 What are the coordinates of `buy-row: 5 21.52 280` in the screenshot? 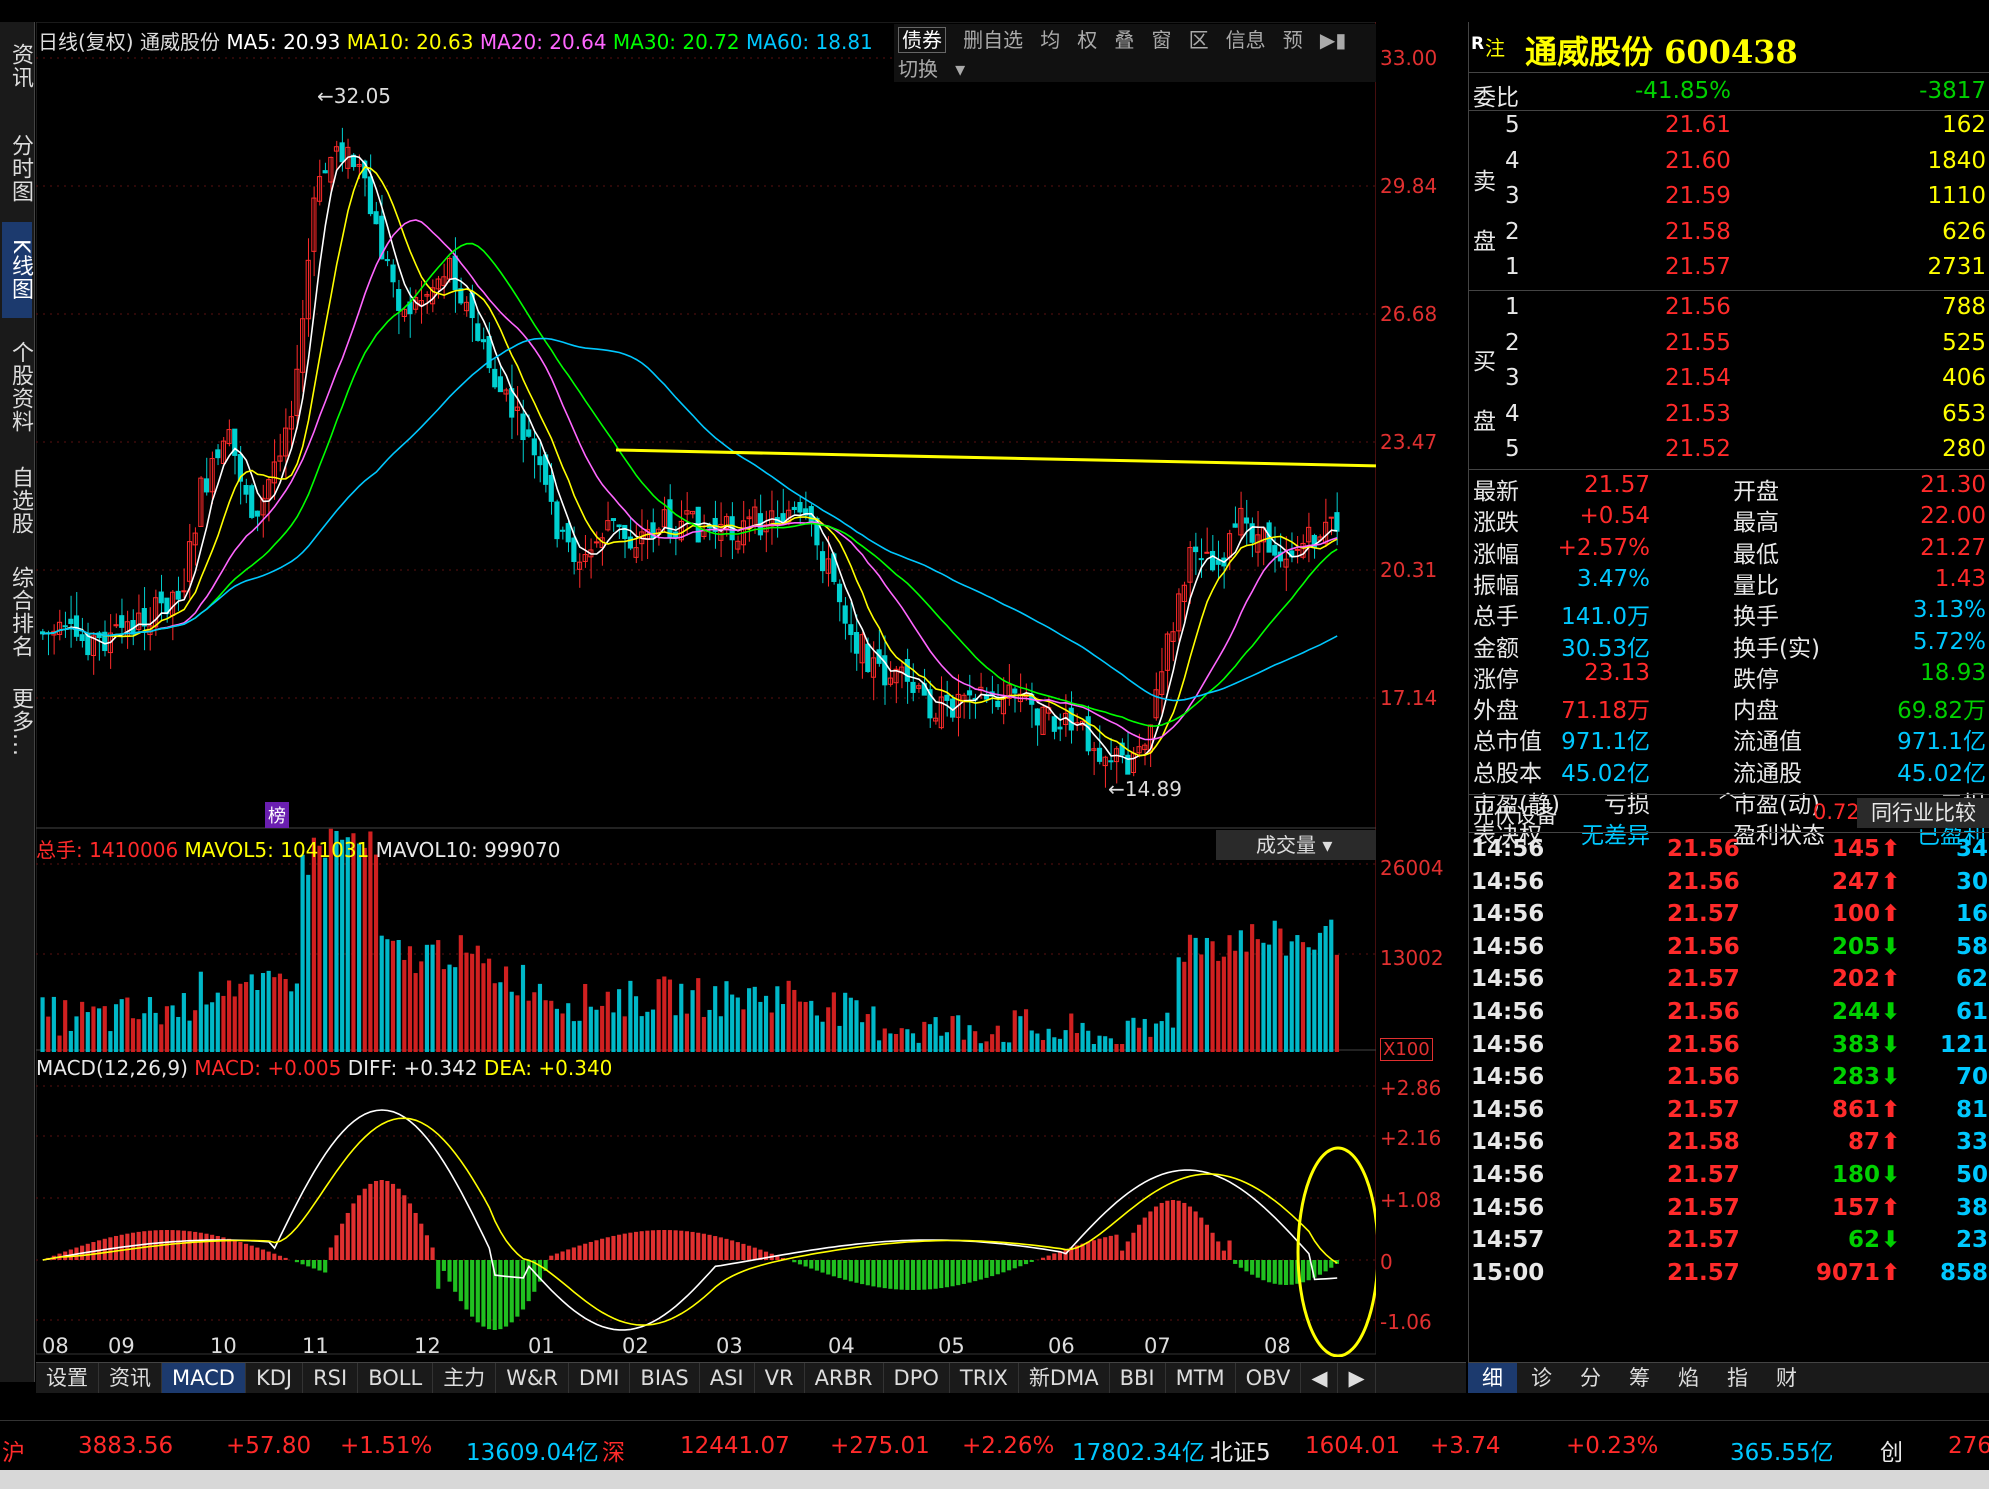 It's located at (1729, 453).